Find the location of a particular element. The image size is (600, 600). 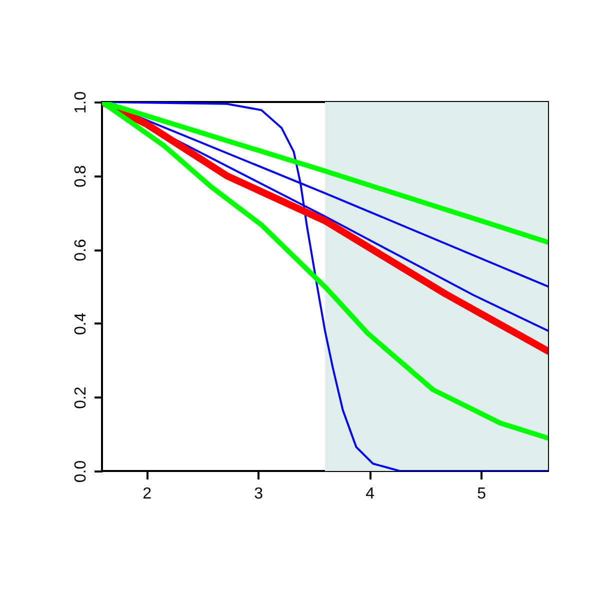

x-tick-label: 3 is located at coordinates (259, 494).